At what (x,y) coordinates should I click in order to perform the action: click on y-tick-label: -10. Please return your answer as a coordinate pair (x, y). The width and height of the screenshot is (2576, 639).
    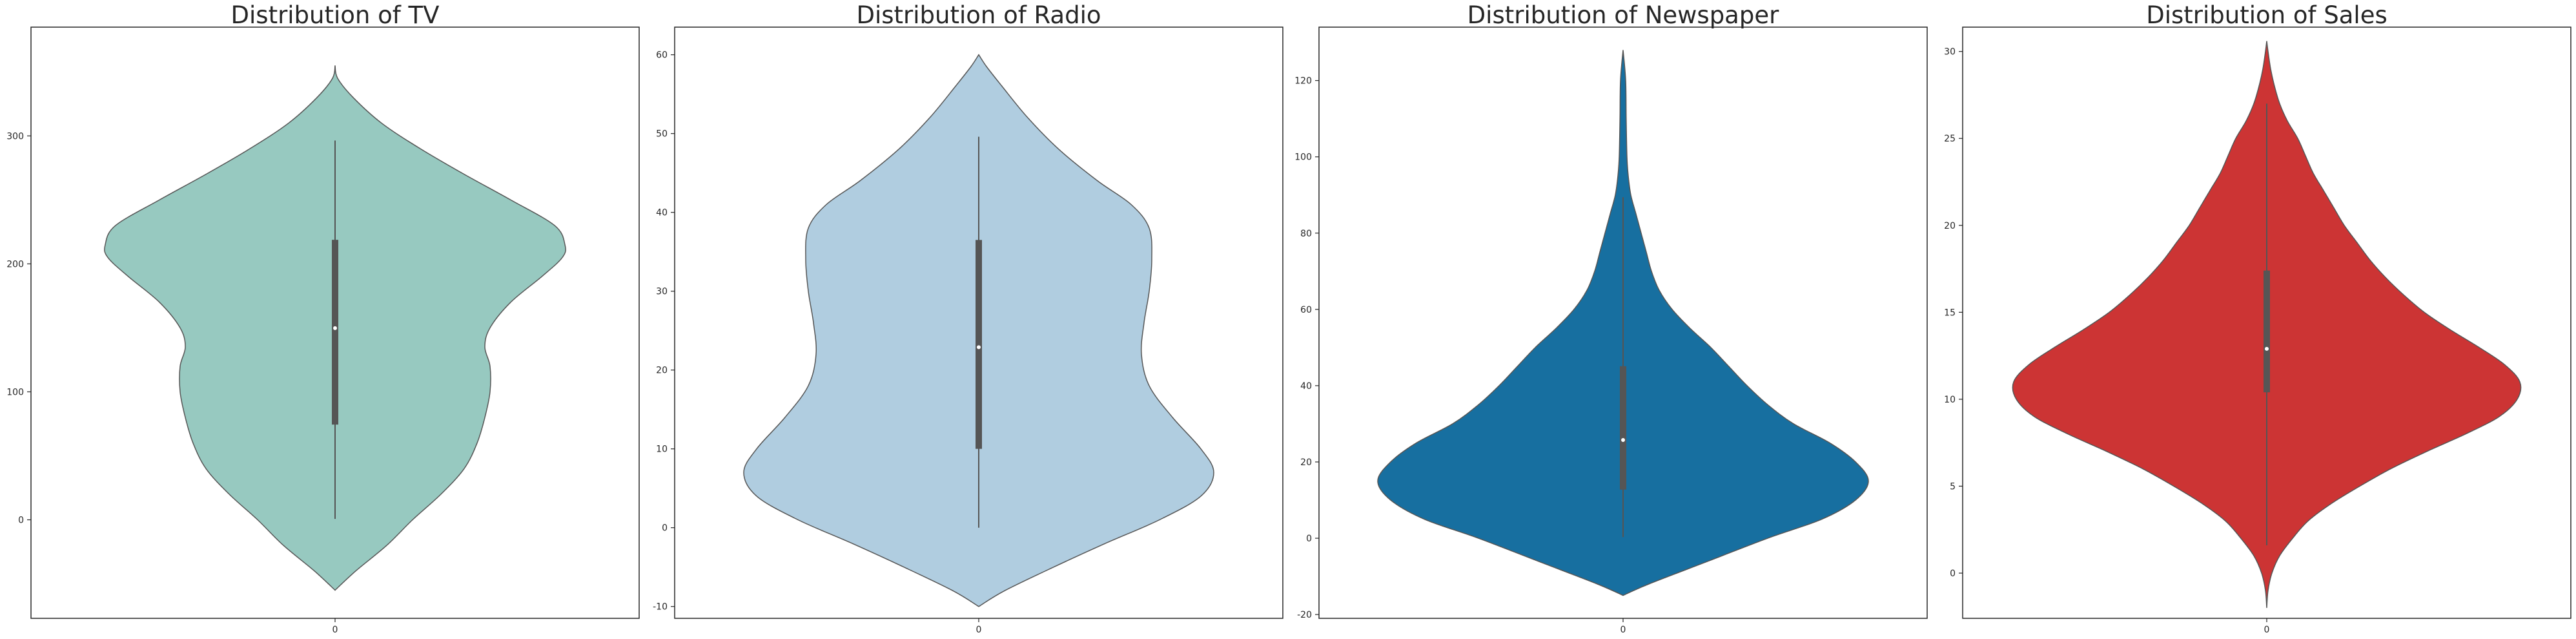
    Looking at the image, I should click on (660, 607).